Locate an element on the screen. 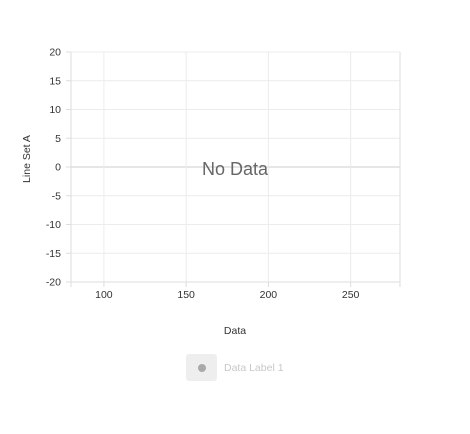 The width and height of the screenshot is (470, 434). x-tick-label: 250 is located at coordinates (351, 295).